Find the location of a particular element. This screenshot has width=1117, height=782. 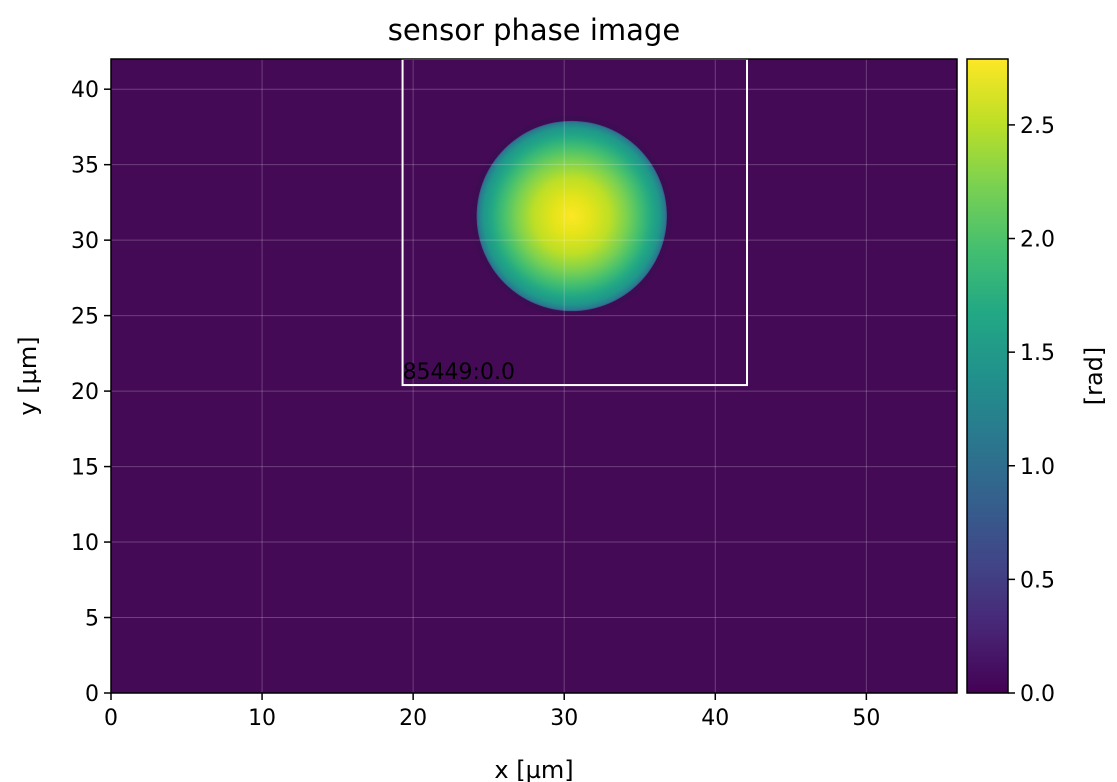

colorbar-tick-label: 0.5 is located at coordinates (1037, 580).